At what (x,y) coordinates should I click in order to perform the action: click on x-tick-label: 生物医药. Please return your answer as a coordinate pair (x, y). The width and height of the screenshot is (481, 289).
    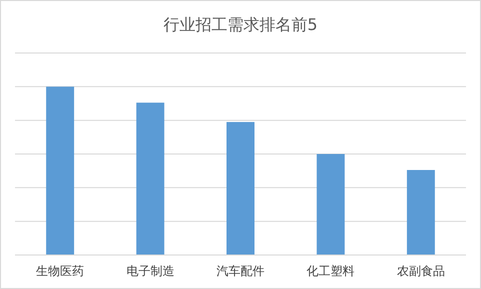
    Looking at the image, I should click on (60, 271).